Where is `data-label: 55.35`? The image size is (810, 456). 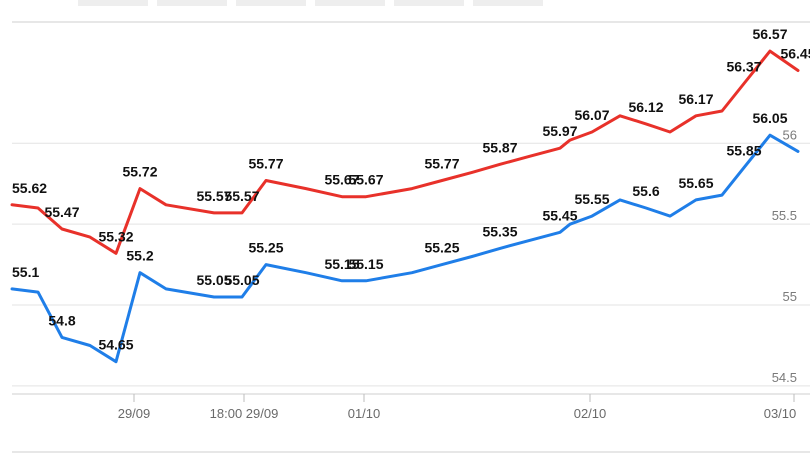 data-label: 55.35 is located at coordinates (499, 231).